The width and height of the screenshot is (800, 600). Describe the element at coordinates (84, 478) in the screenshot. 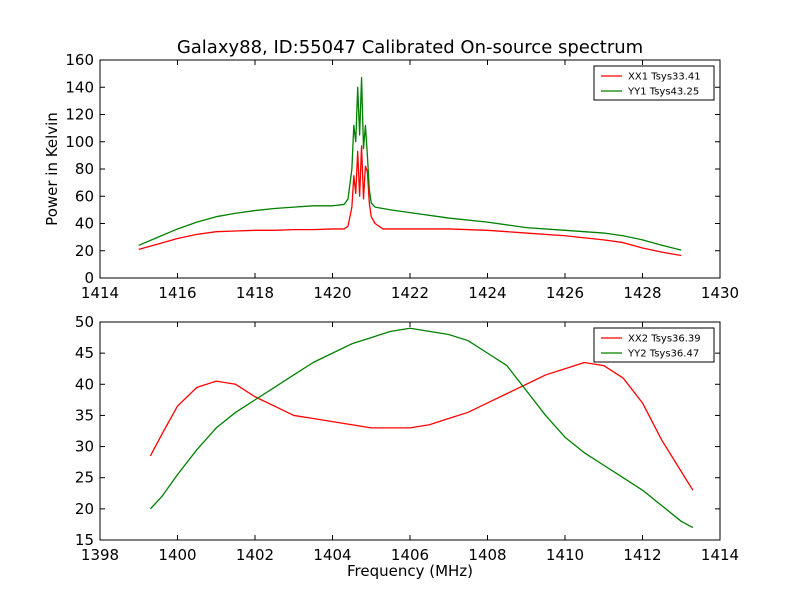

I see `y-tick-label: 25` at that location.